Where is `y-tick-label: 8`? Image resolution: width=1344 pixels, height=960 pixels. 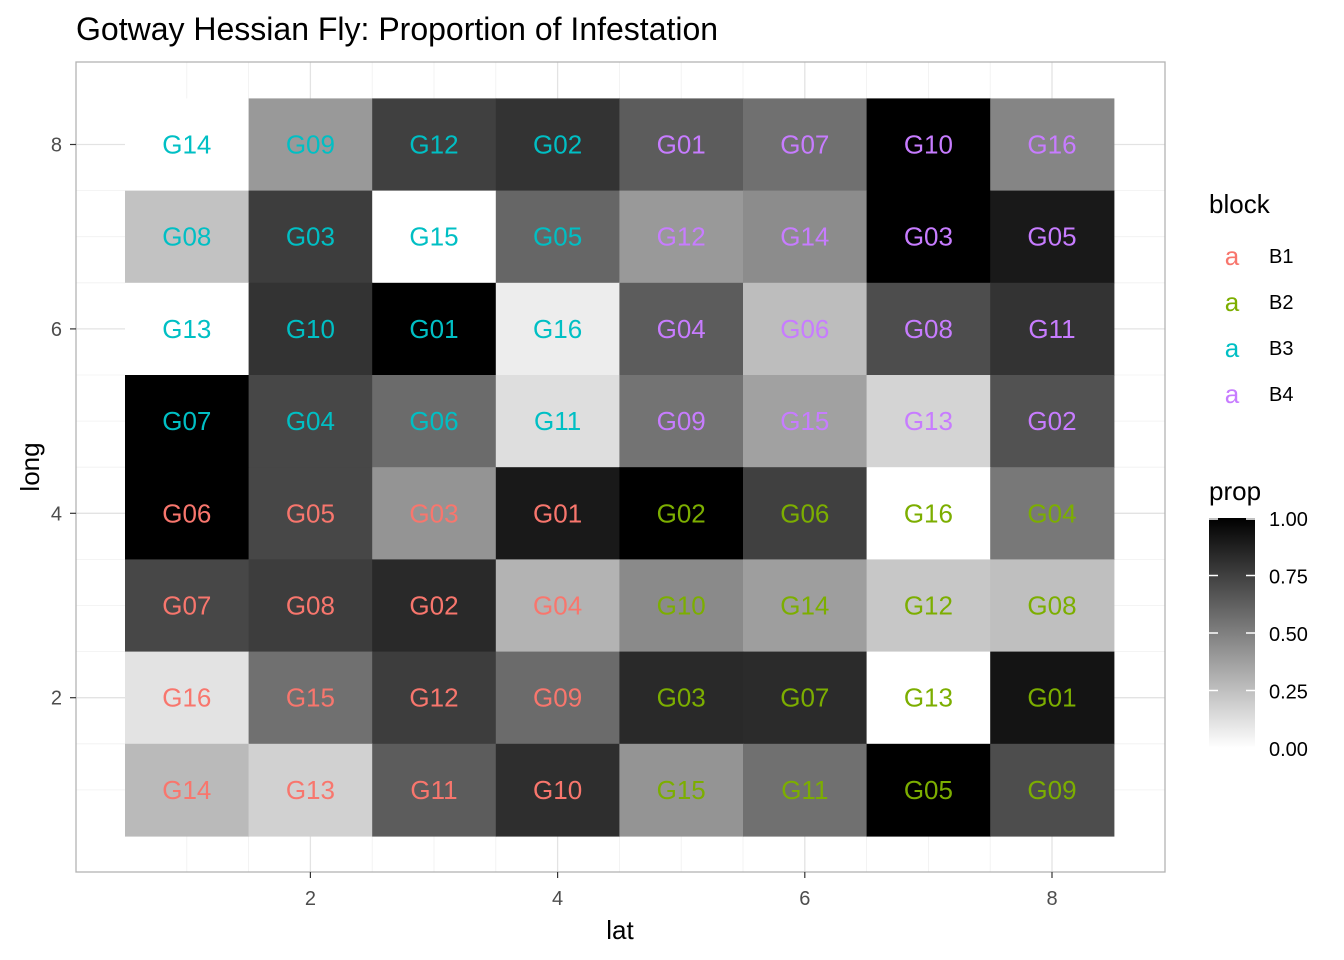
y-tick-label: 8 is located at coordinates (56, 146).